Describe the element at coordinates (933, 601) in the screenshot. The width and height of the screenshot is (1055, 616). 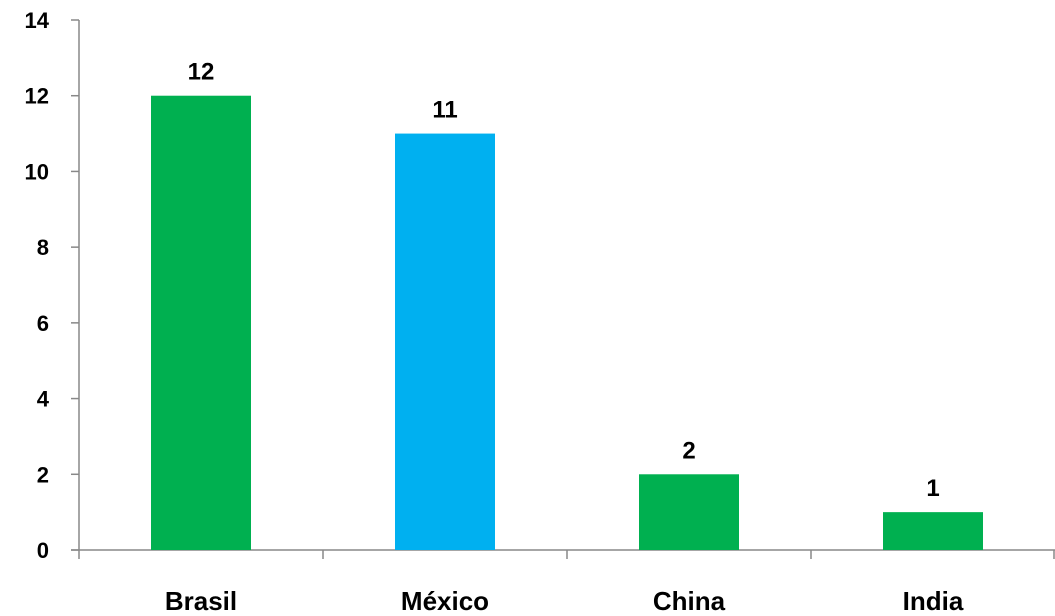
I see `x-category-label: India` at that location.